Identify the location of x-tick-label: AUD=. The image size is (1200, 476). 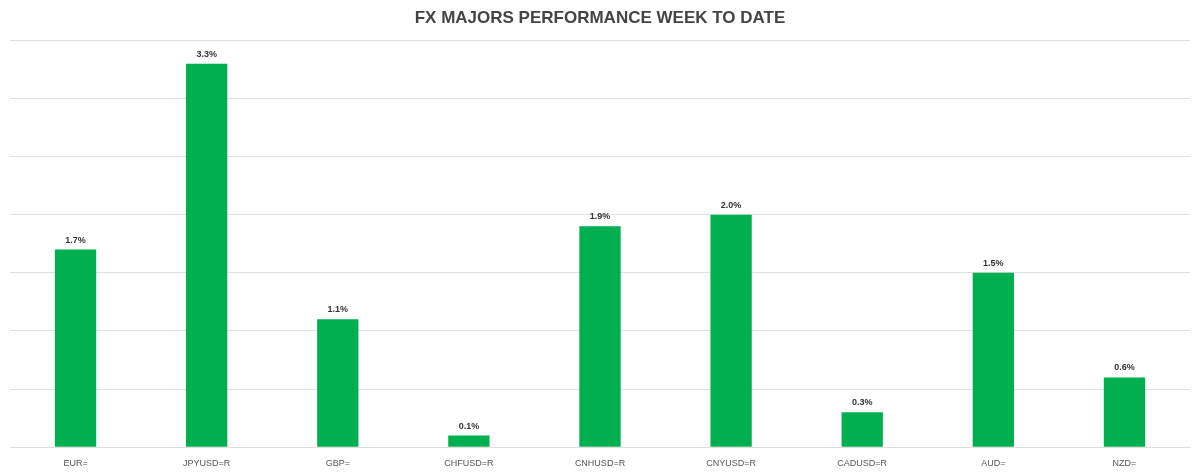
(993, 463).